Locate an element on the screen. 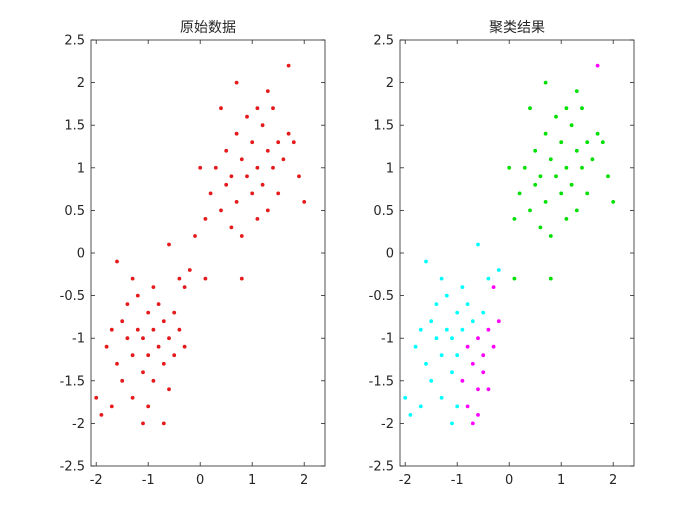  y-tick-label: 2.5 is located at coordinates (383, 41).